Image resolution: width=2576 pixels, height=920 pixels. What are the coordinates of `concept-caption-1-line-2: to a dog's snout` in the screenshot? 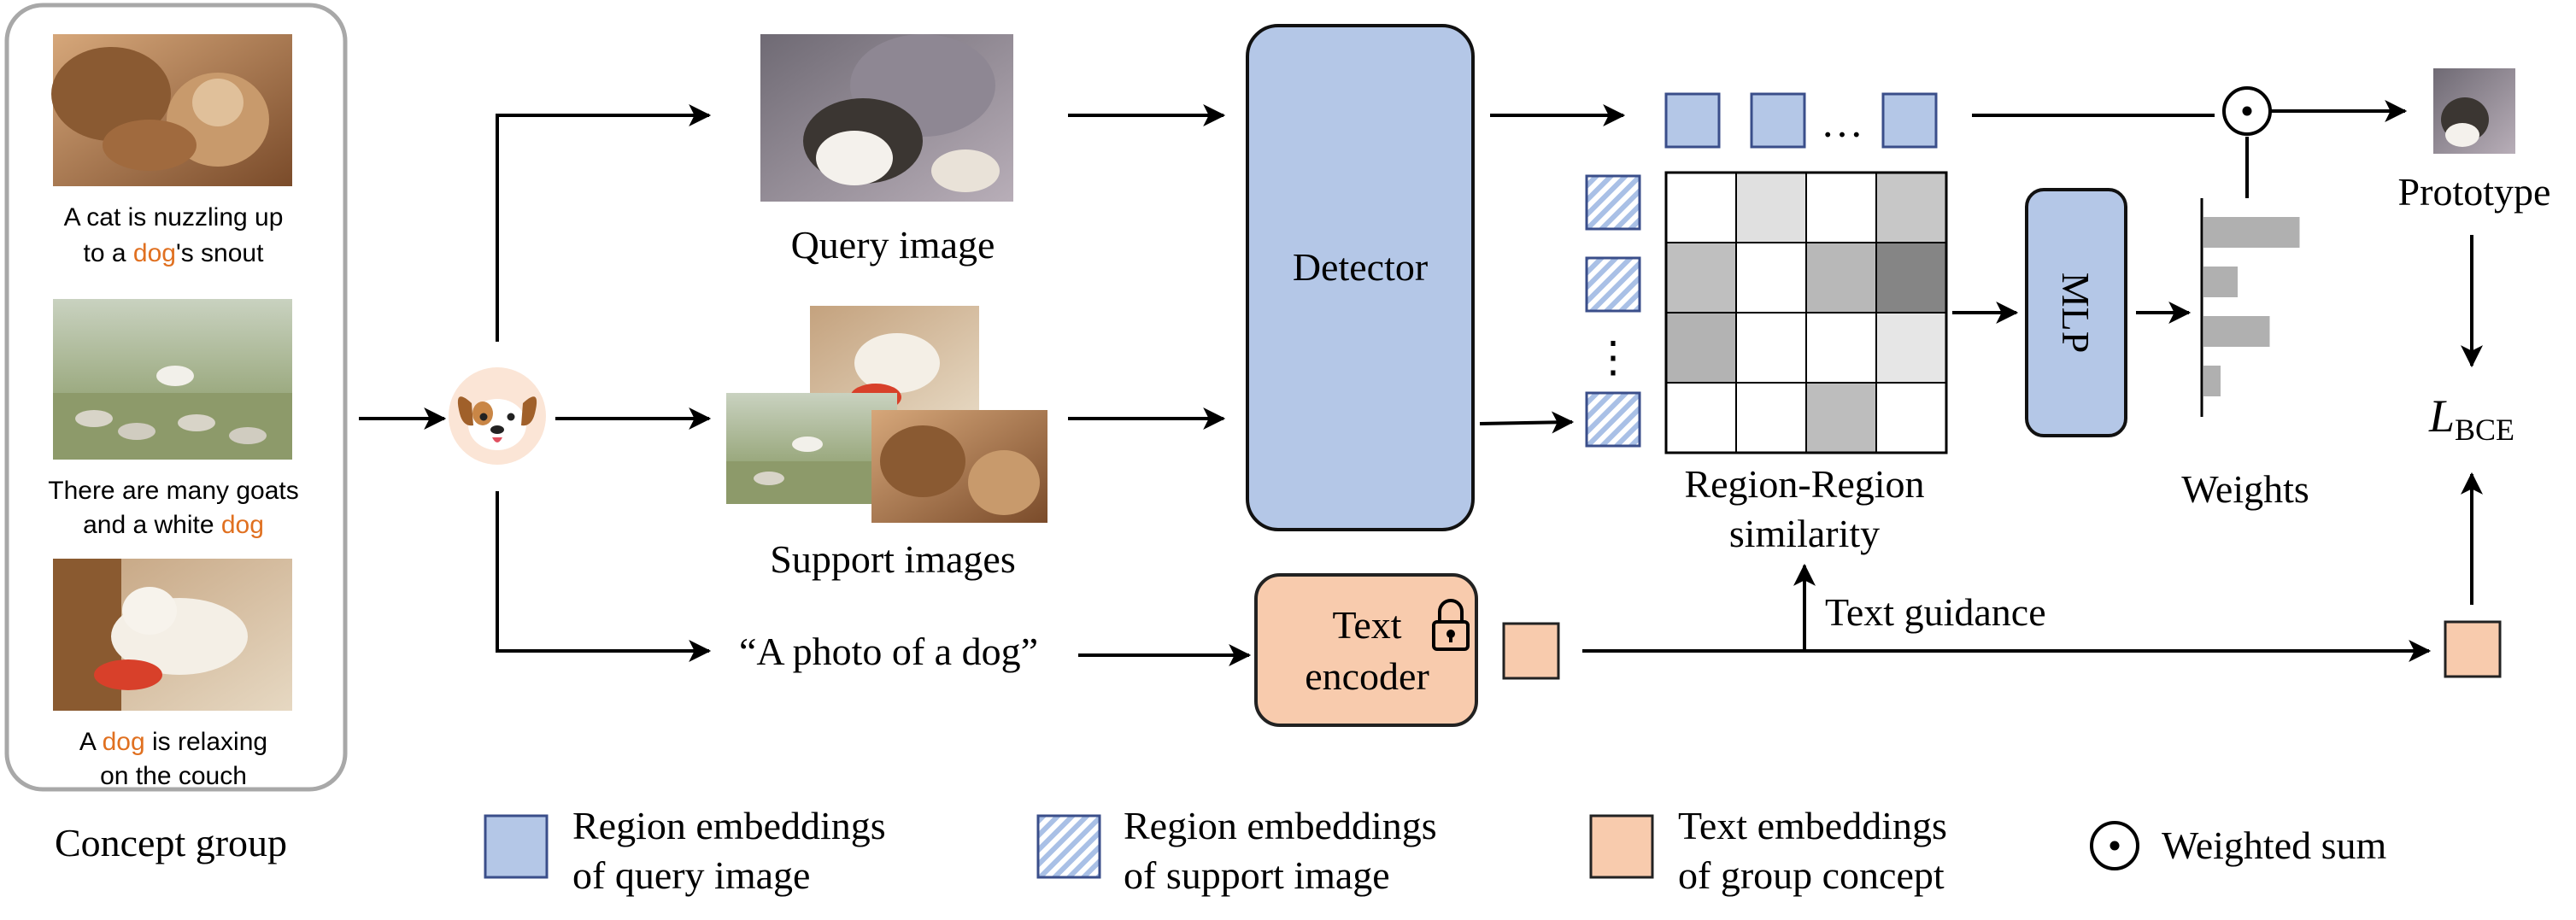 It's located at (174, 253).